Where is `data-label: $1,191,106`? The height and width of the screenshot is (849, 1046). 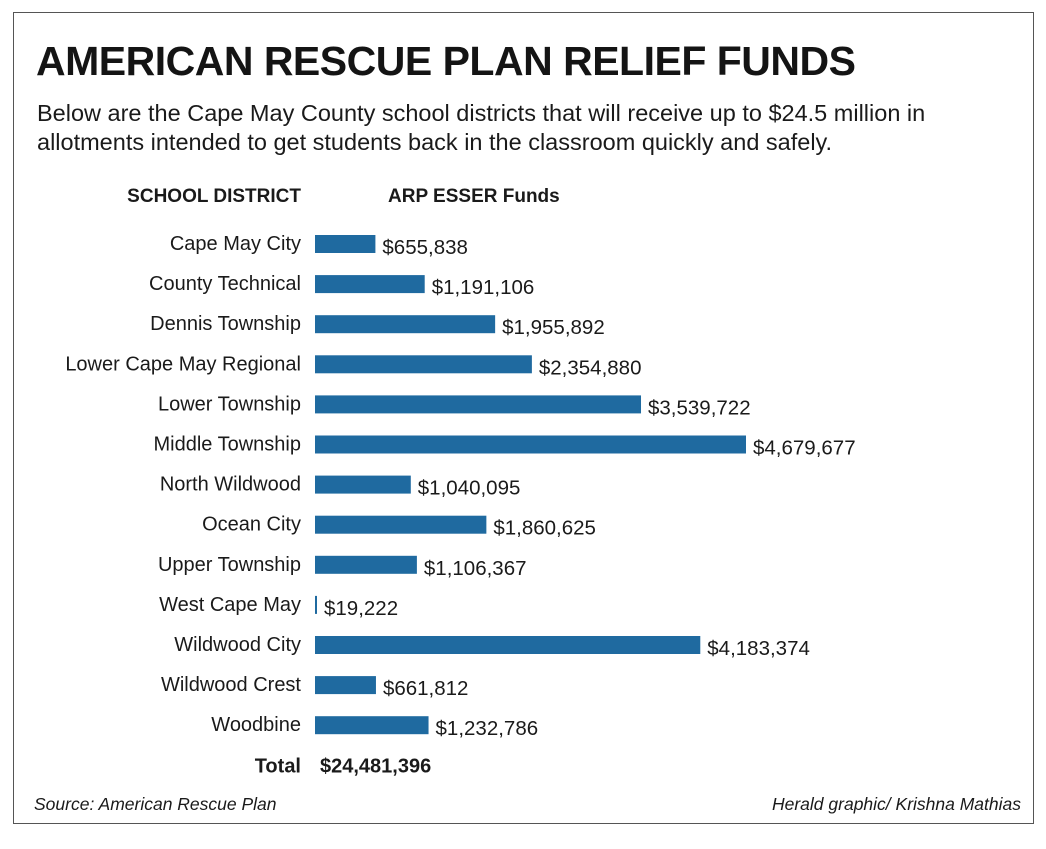 data-label: $1,191,106 is located at coordinates (483, 287).